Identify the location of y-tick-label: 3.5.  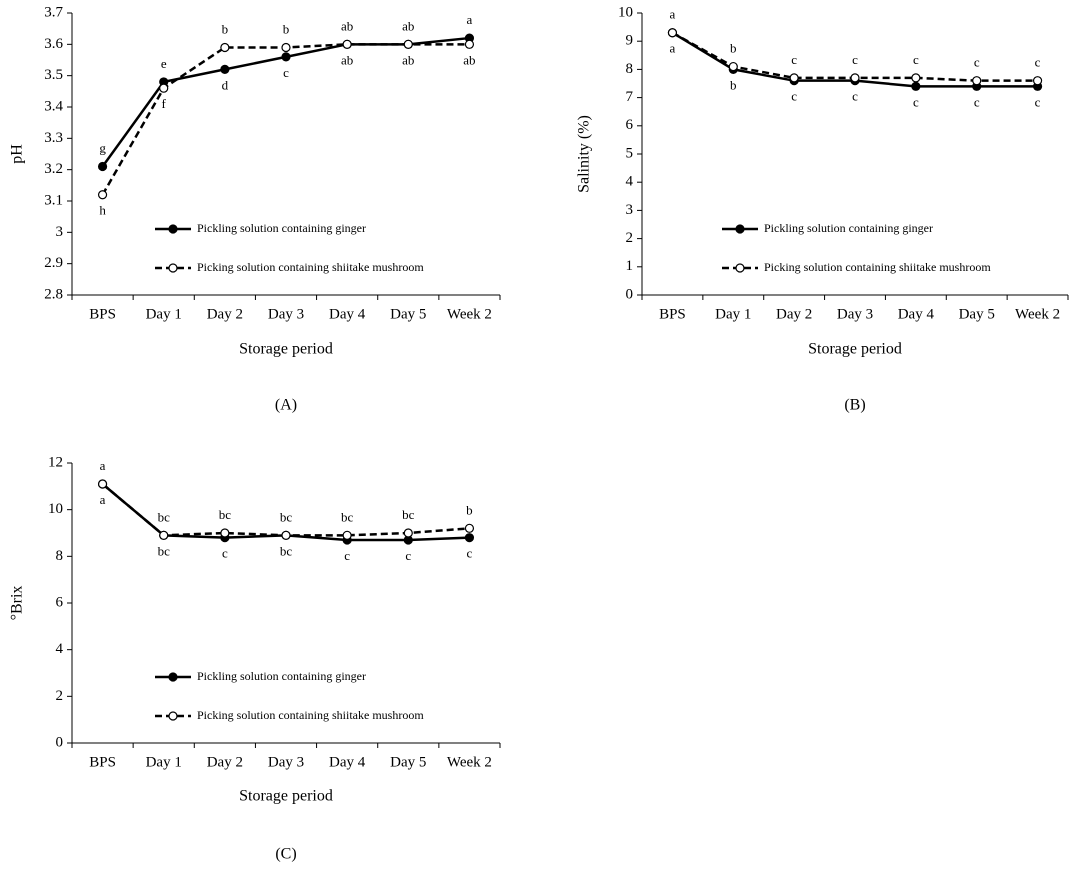
(53, 75).